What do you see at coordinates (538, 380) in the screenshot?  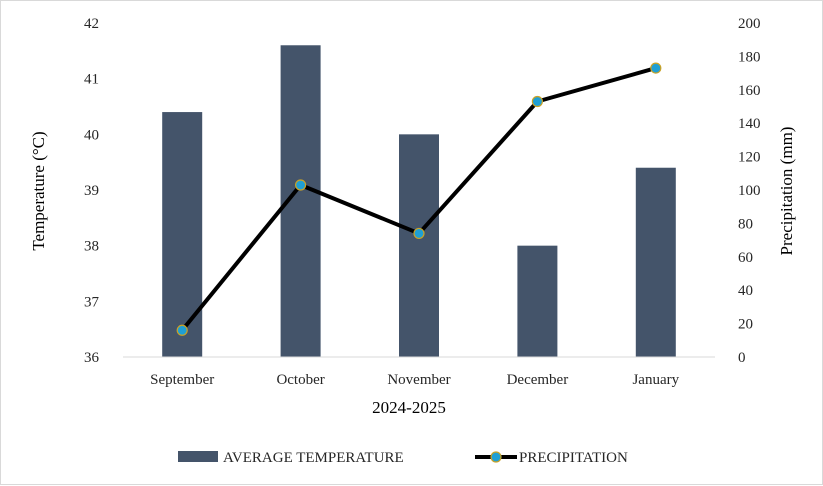 I see `category-label: December` at bounding box center [538, 380].